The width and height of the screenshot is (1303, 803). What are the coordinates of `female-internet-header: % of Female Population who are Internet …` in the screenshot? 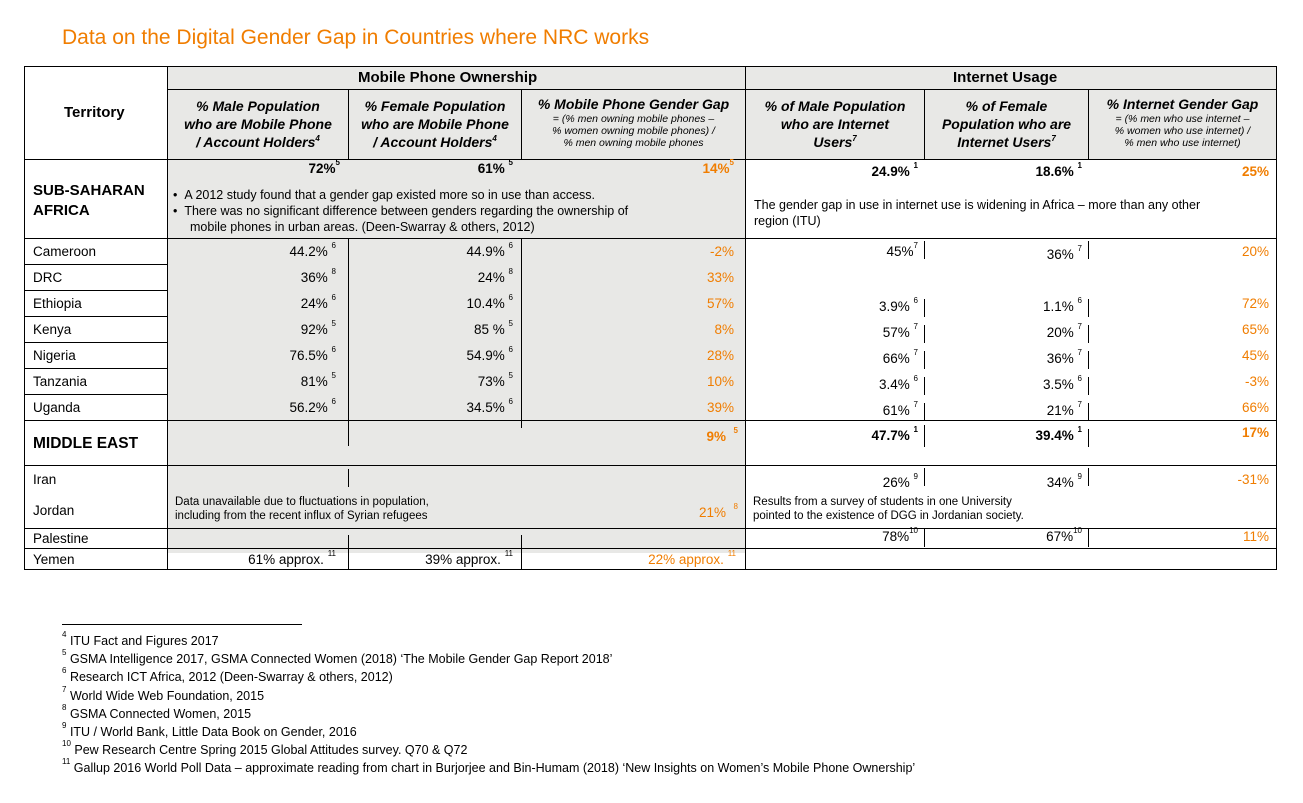 It's located at (1006, 124).